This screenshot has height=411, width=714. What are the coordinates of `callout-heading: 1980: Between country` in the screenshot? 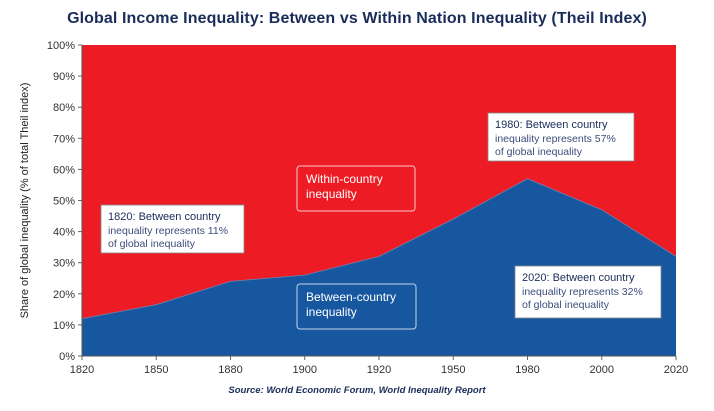 It's located at (551, 125).